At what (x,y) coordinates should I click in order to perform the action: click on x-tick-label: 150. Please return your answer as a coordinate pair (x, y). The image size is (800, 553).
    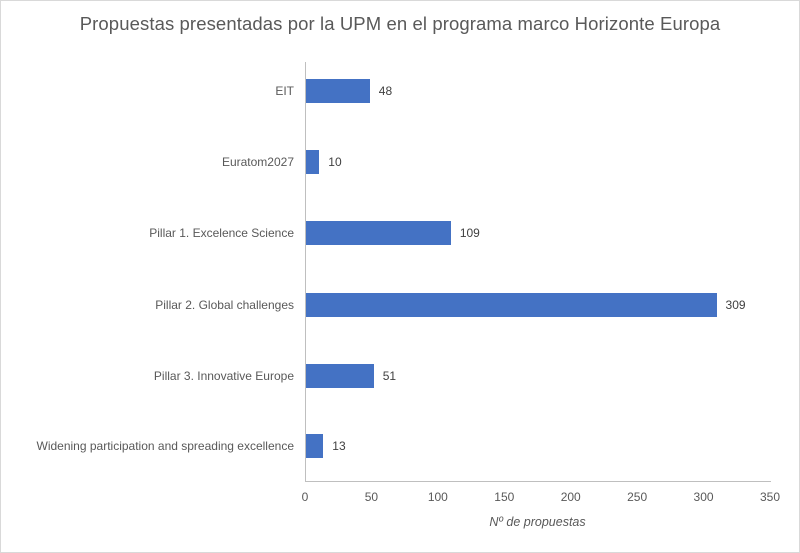
    Looking at the image, I should click on (504, 497).